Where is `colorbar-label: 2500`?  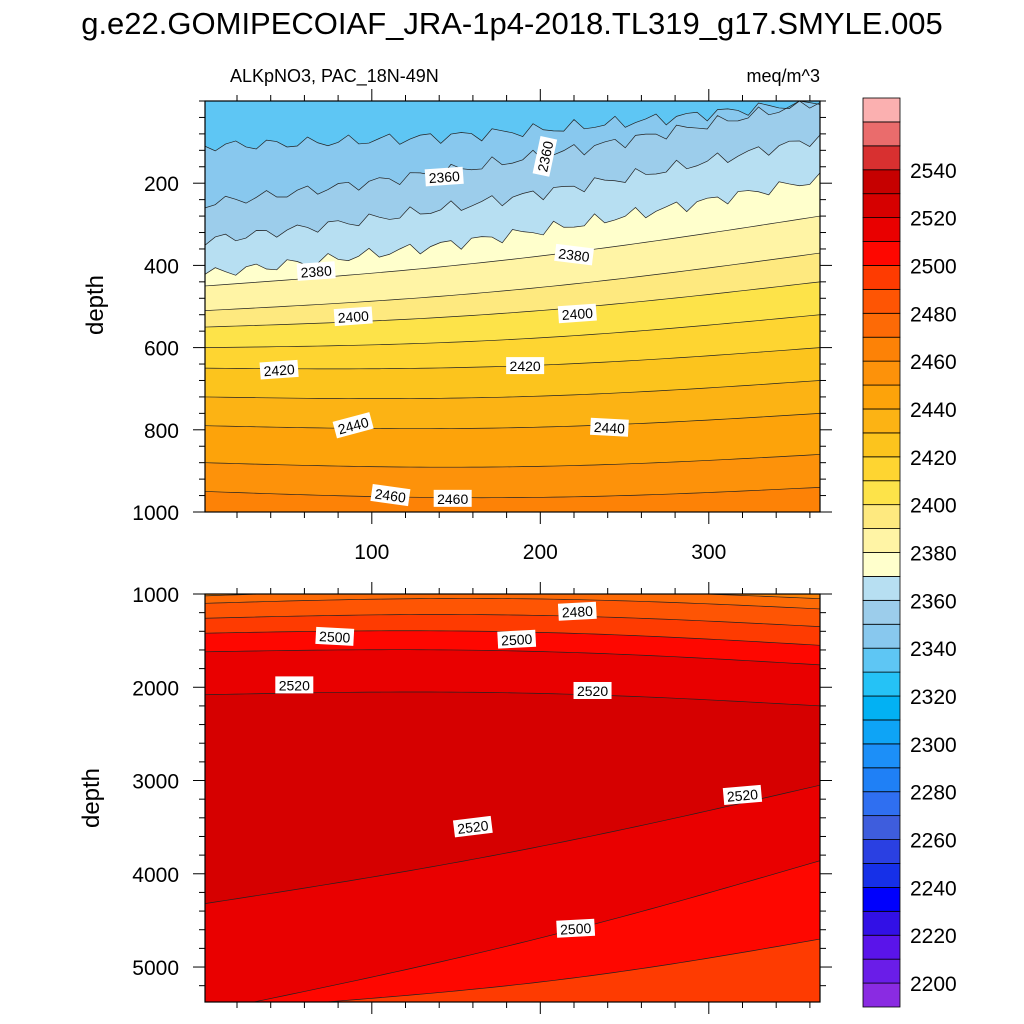
colorbar-label: 2500 is located at coordinates (933, 266).